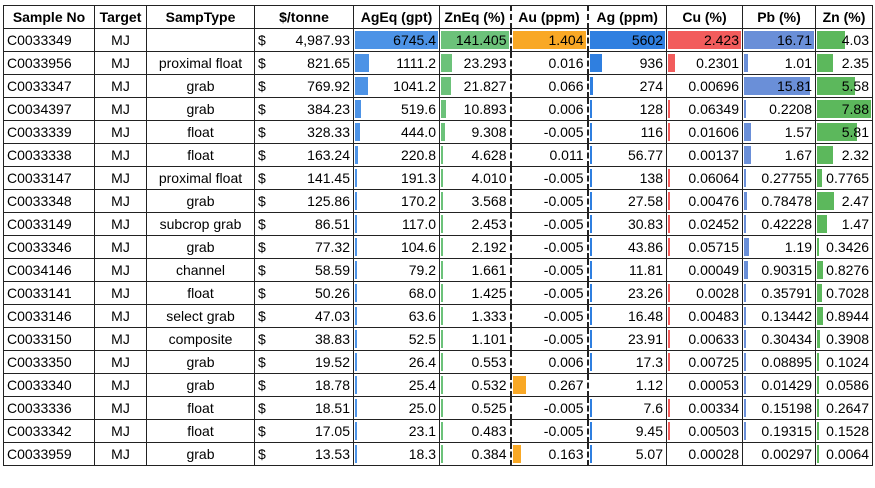  I want to click on cell-ageq: 6745.4, so click(396, 40).